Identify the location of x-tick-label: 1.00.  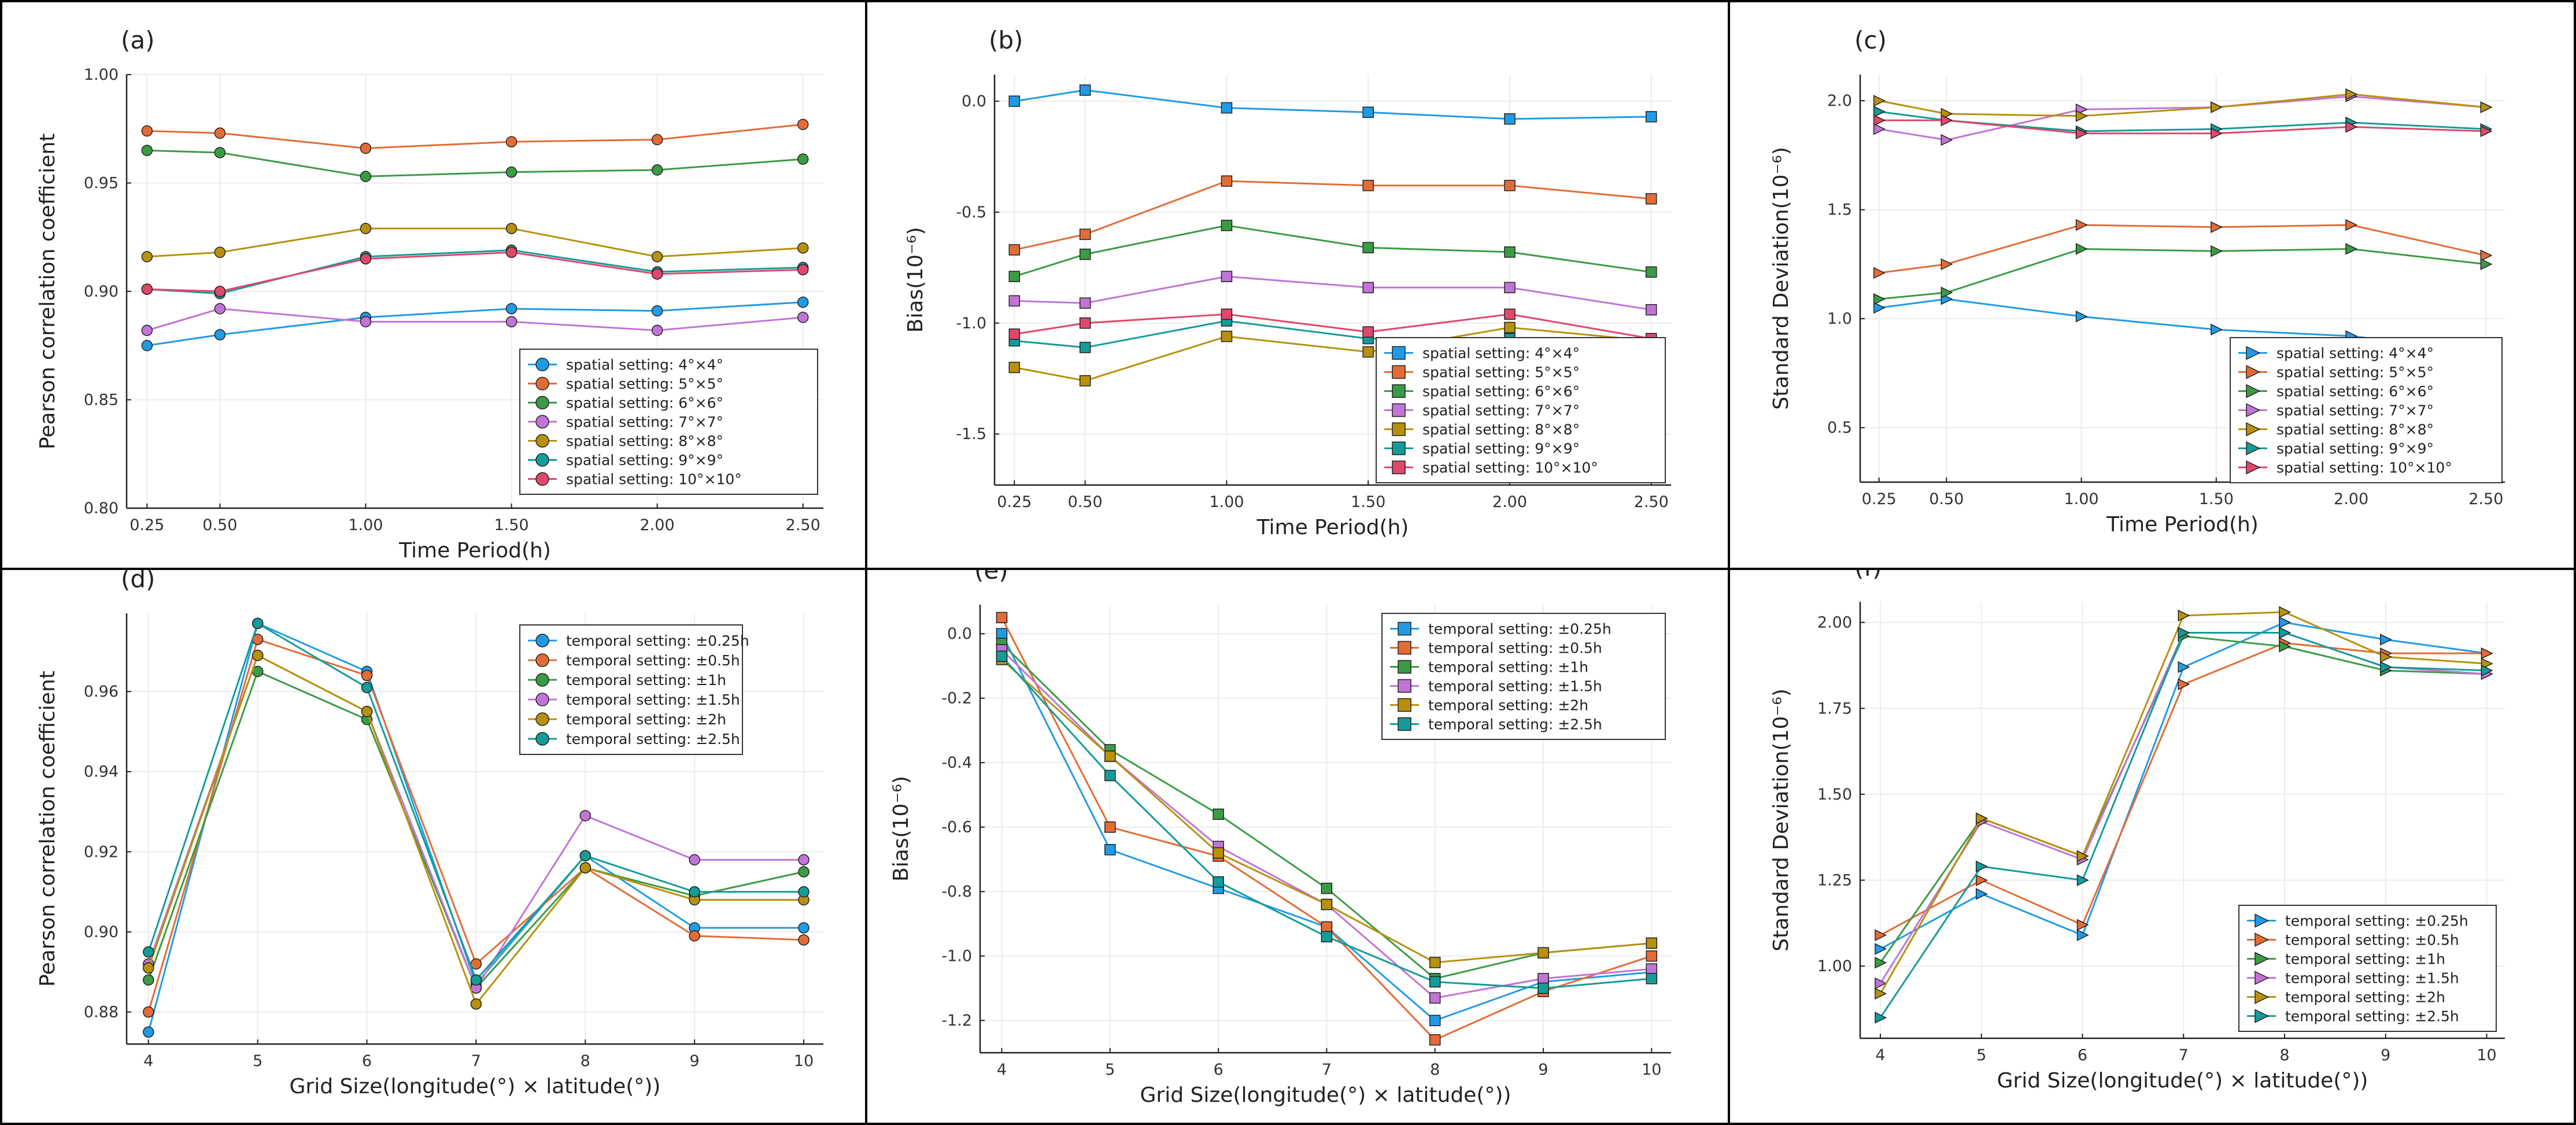
(1226, 502).